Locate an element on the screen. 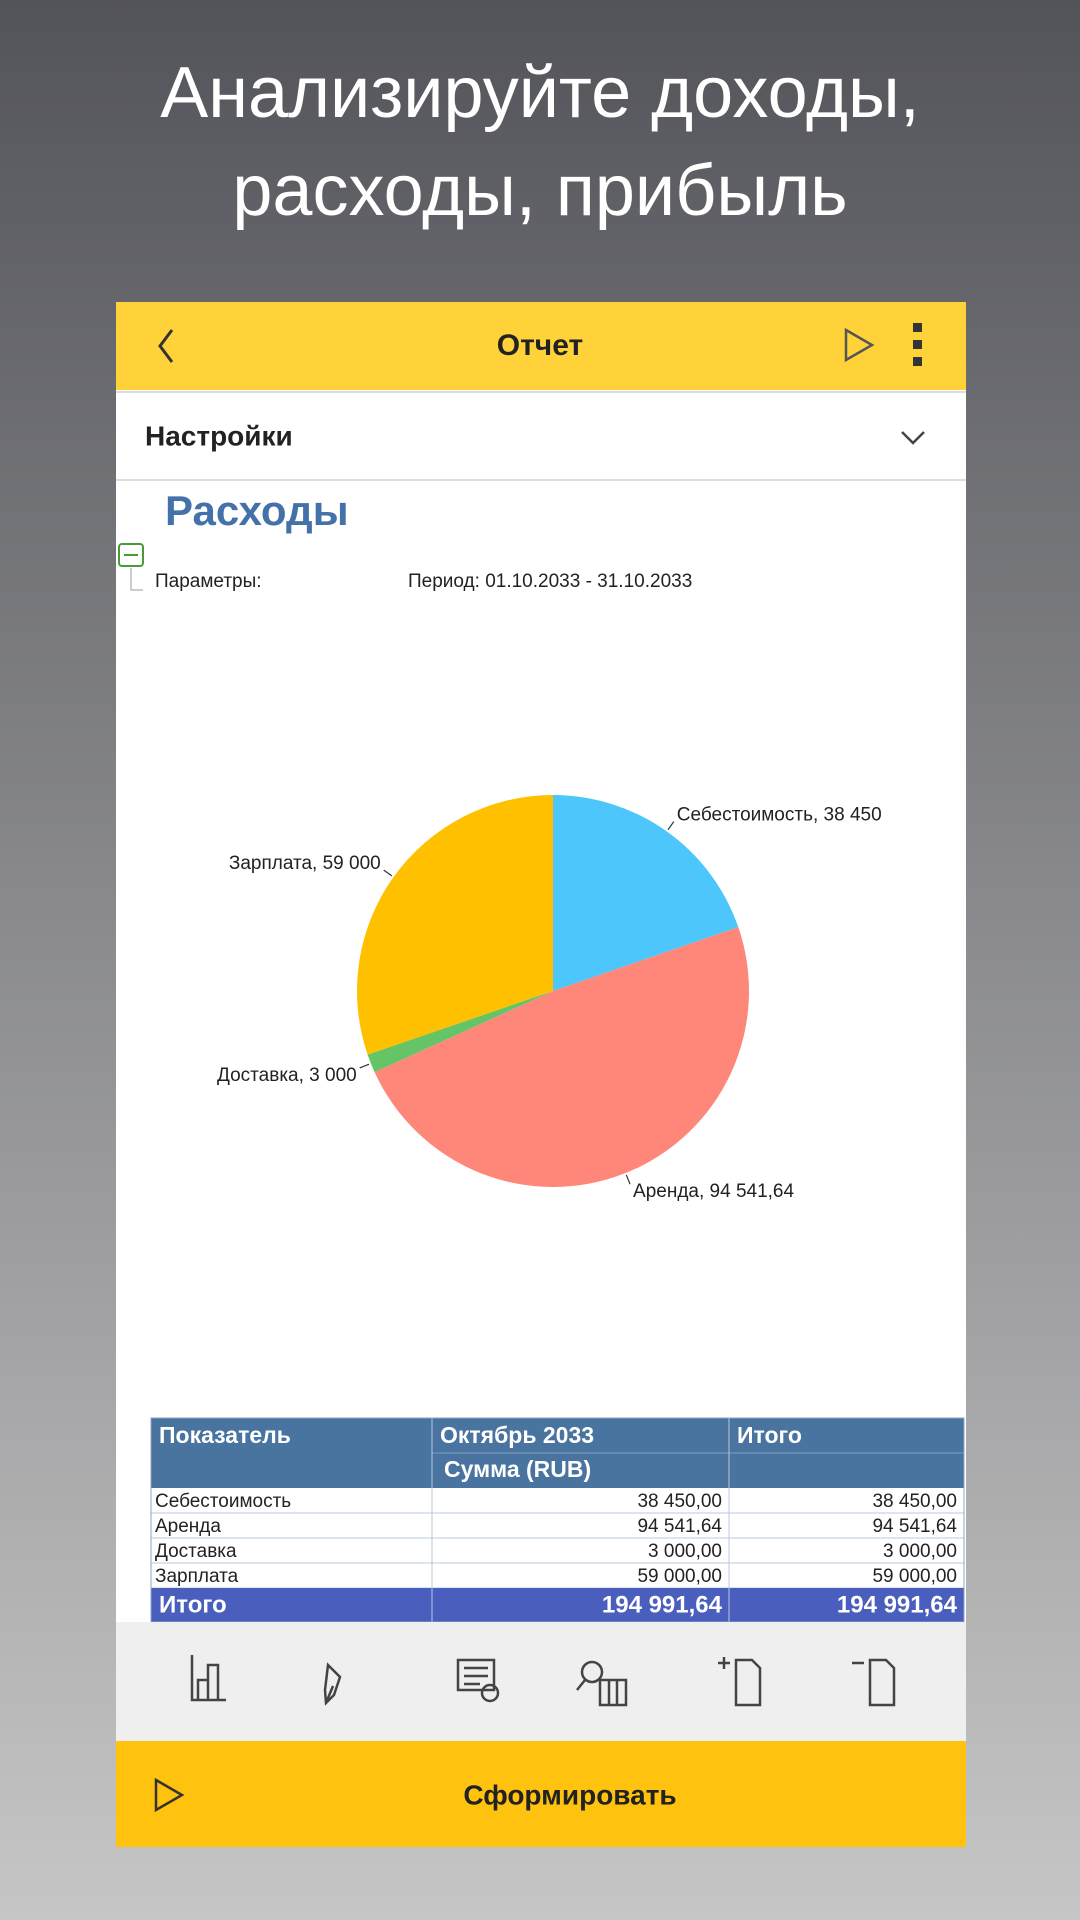  slice-label: Доставка, 3 000 is located at coordinates (287, 1075).